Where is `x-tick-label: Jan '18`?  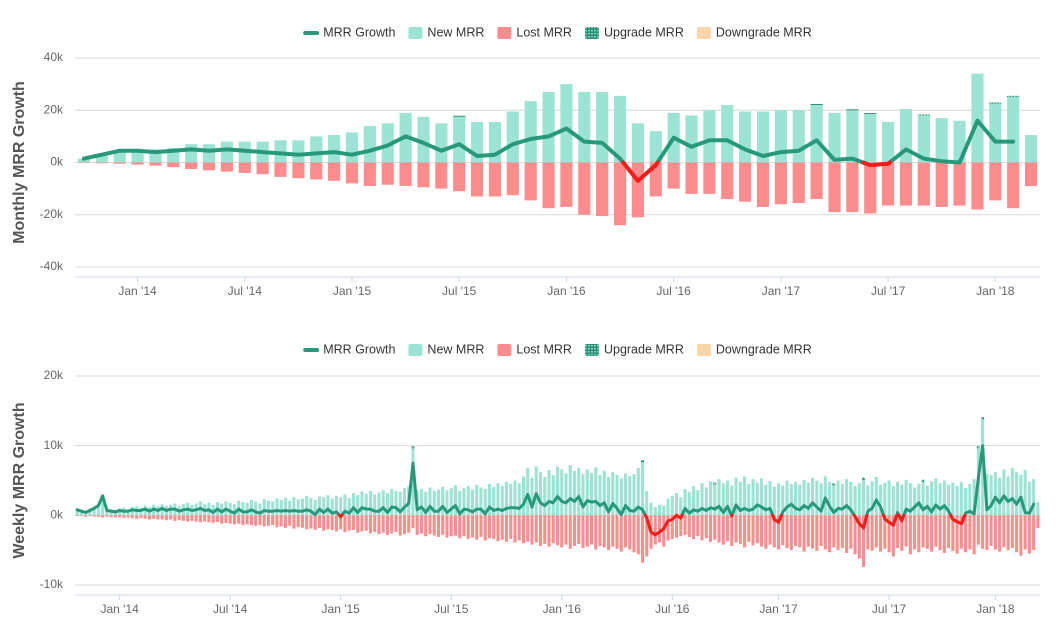
x-tick-label: Jan '18 is located at coordinates (995, 609).